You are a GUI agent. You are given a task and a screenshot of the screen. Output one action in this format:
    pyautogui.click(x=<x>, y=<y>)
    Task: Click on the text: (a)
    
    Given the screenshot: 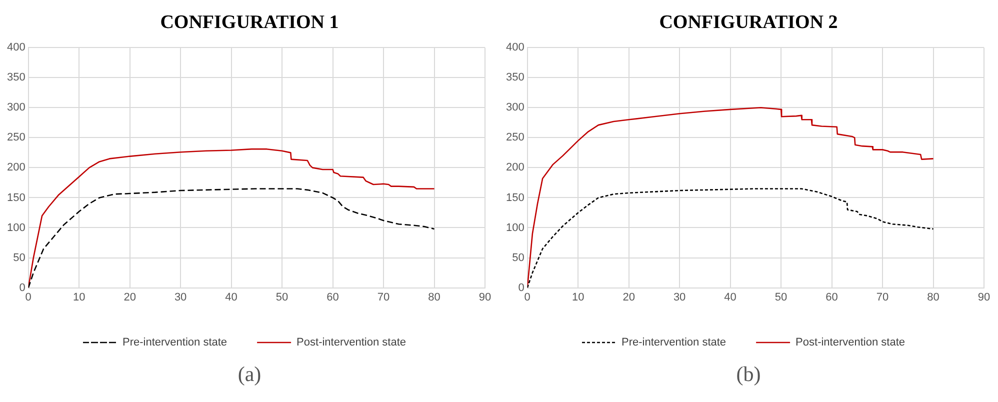 What is the action you would take?
    pyautogui.click(x=249, y=374)
    